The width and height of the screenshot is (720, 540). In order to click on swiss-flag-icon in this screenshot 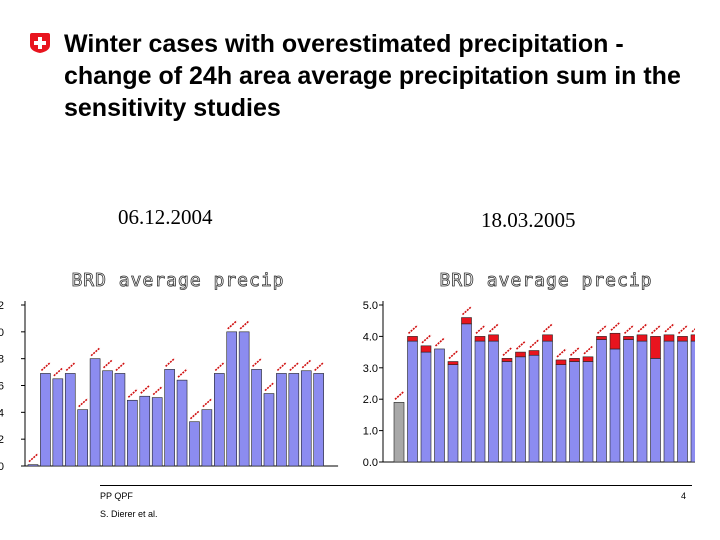, I will do `click(40, 43)`.